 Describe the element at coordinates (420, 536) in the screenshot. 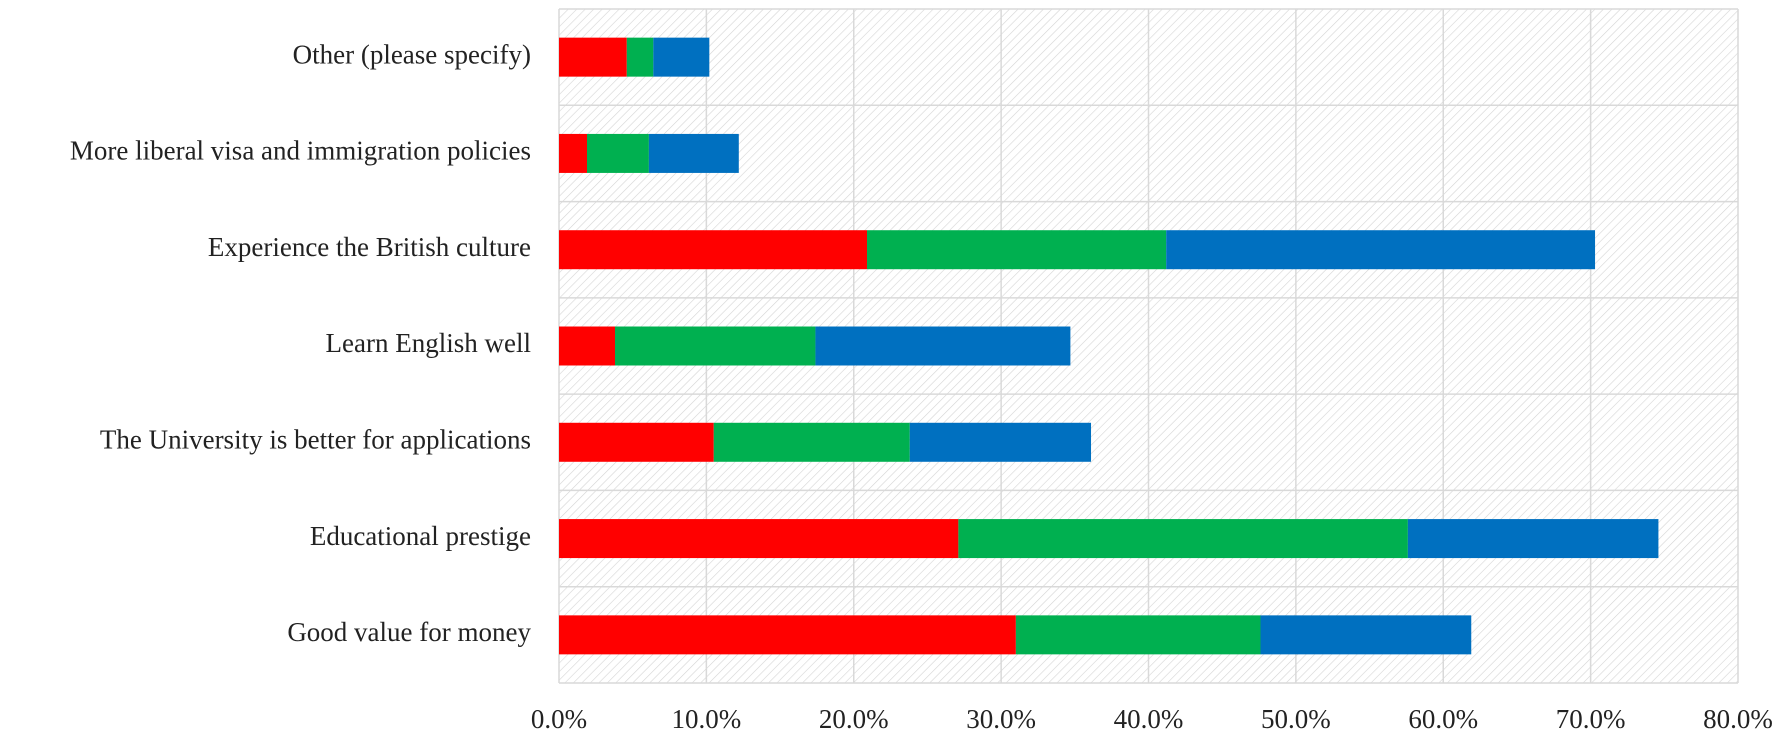

I see `y-tick-label: Educational prestige` at that location.